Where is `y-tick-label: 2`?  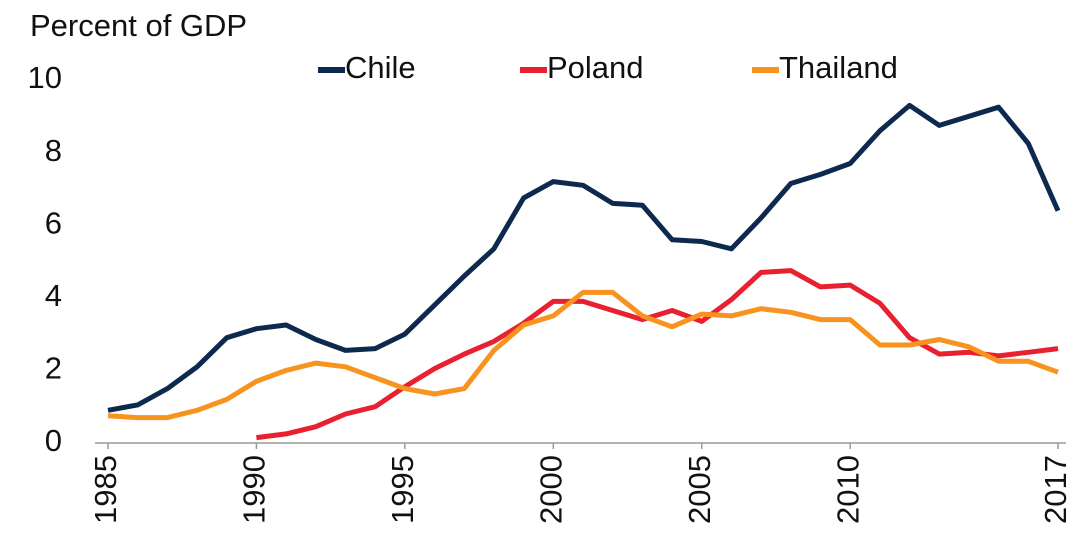 y-tick-label: 2 is located at coordinates (53, 368).